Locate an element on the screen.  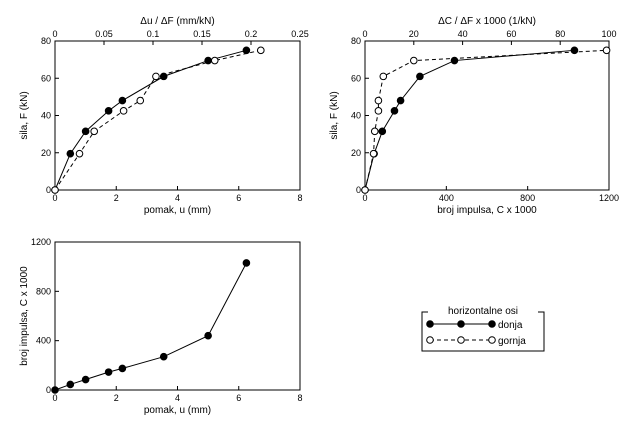
legend-title: horizontalne osi is located at coordinates (483, 311).